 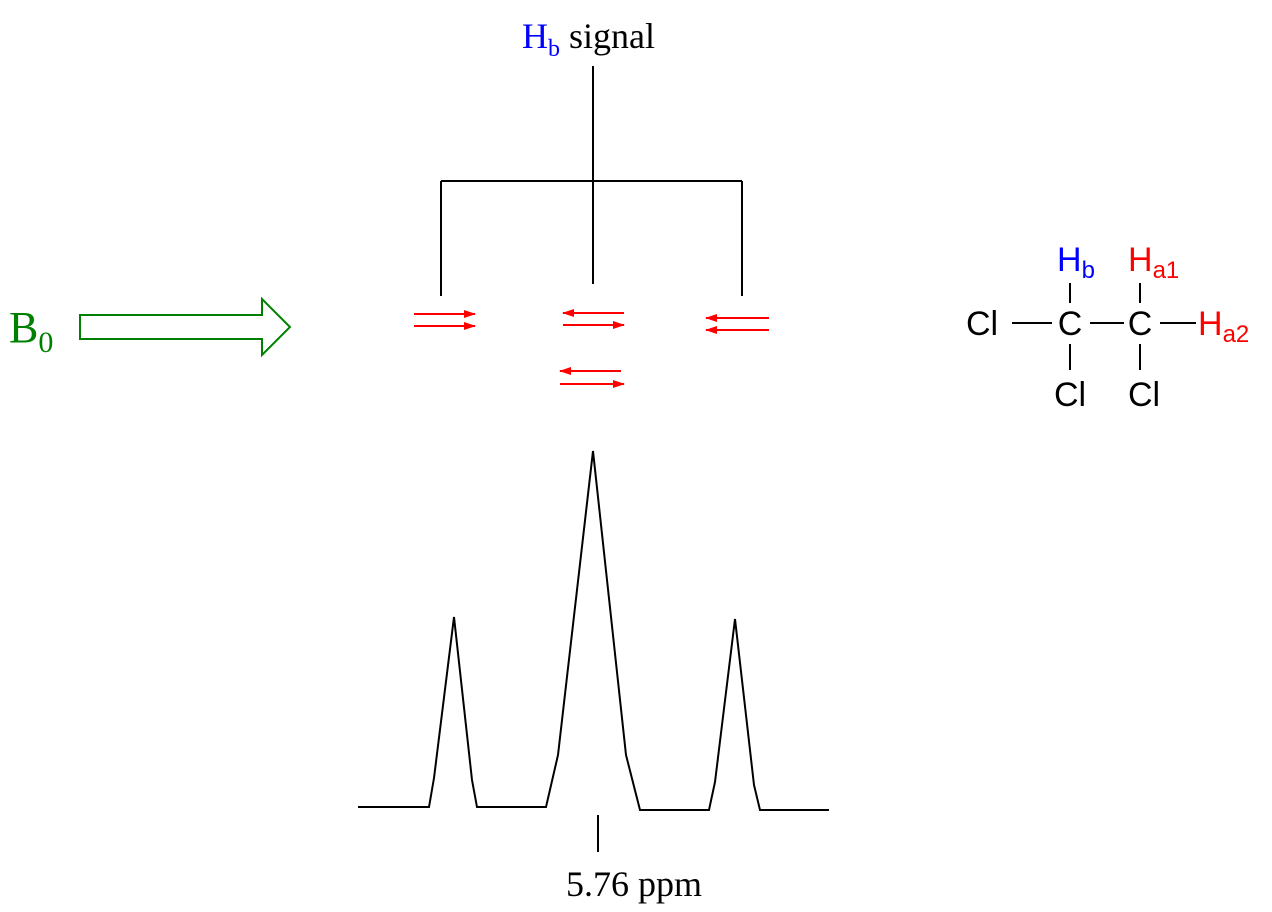 What do you see at coordinates (535, 36) in the screenshot?
I see `hb-h-letter: H` at bounding box center [535, 36].